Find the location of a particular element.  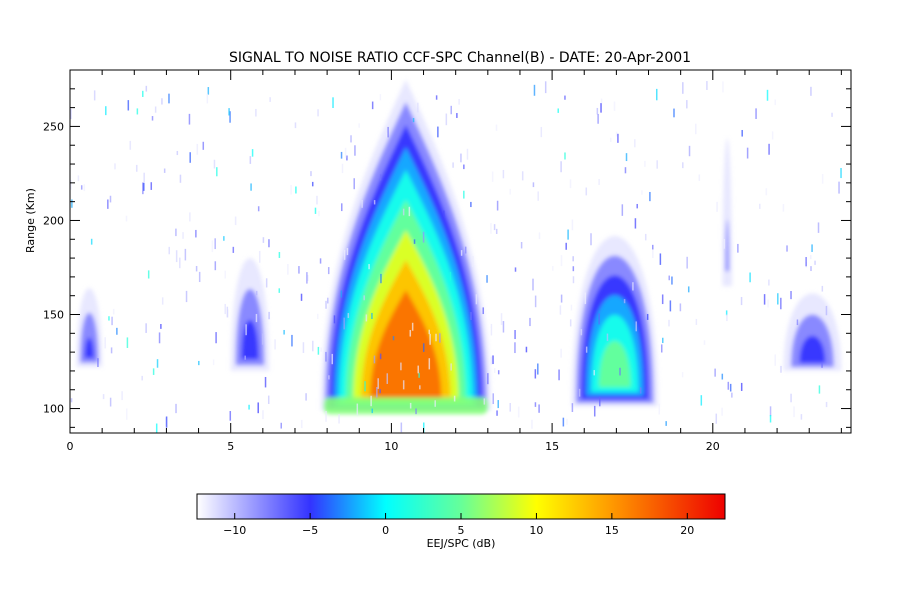

colorbar-tick-label: 5 is located at coordinates (461, 530).